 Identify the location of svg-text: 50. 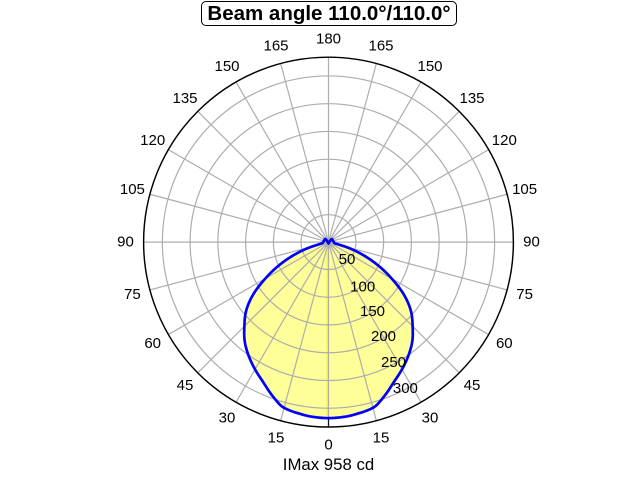
(347, 259).